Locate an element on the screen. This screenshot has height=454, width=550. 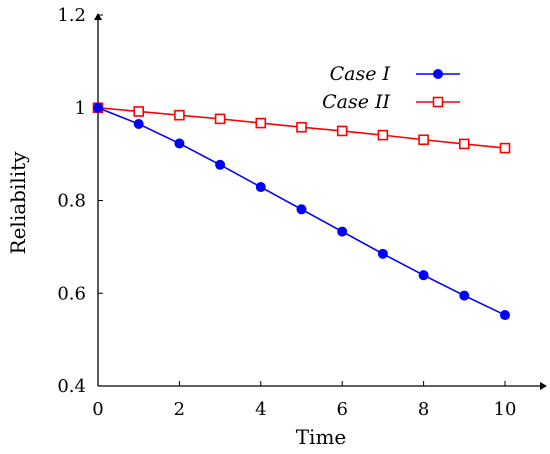
y-axis-arrow is located at coordinates (98, 16).